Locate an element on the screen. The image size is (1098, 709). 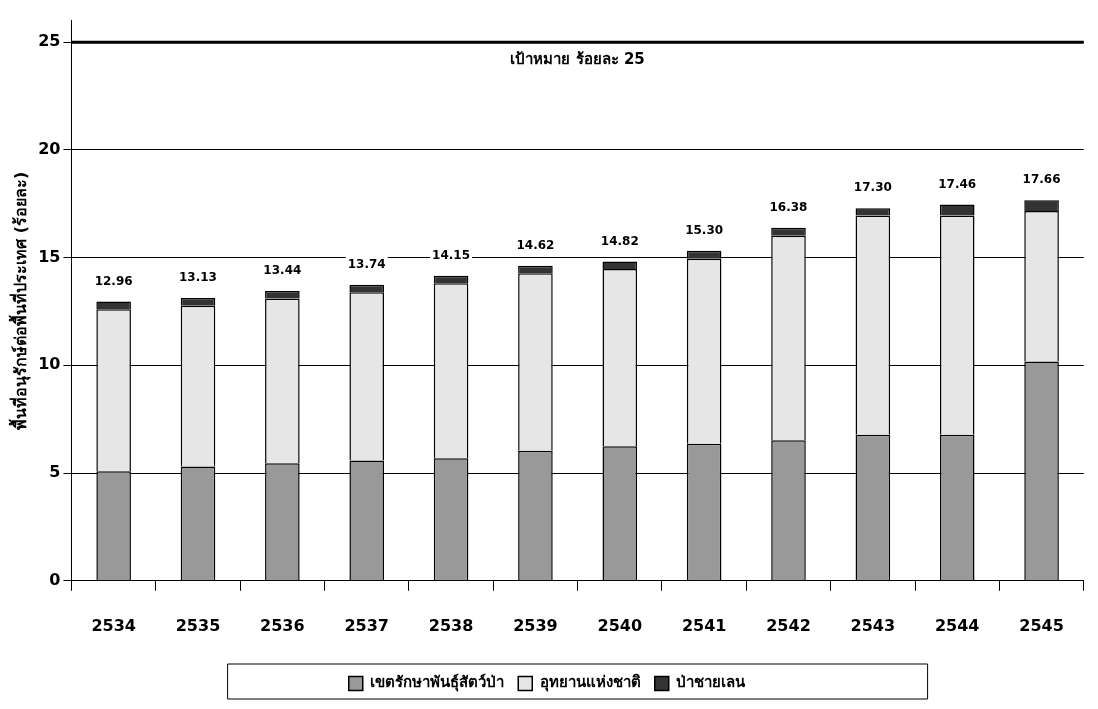
total-label: 13.74 is located at coordinates (366, 263).